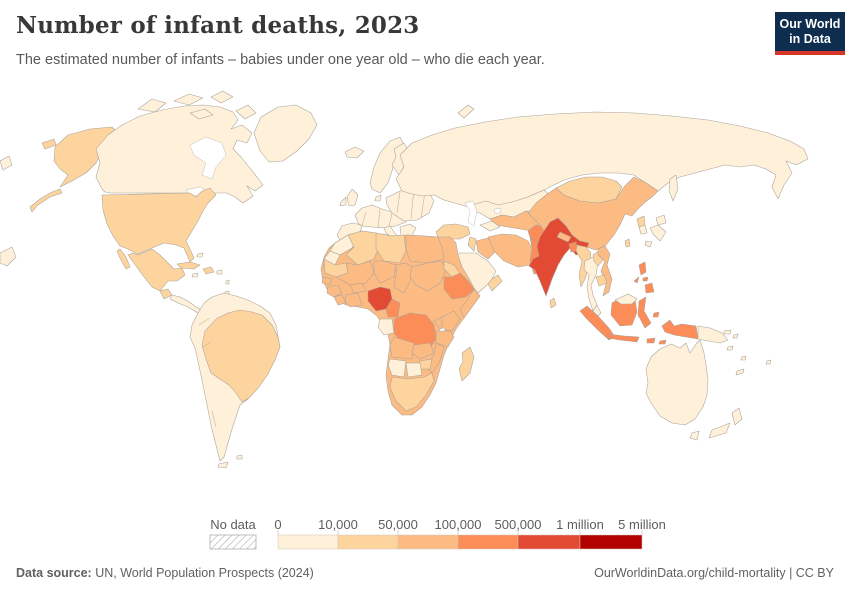 The width and height of the screenshot is (850, 600). What do you see at coordinates (768, 362) in the screenshot?
I see `country-fiji` at bounding box center [768, 362].